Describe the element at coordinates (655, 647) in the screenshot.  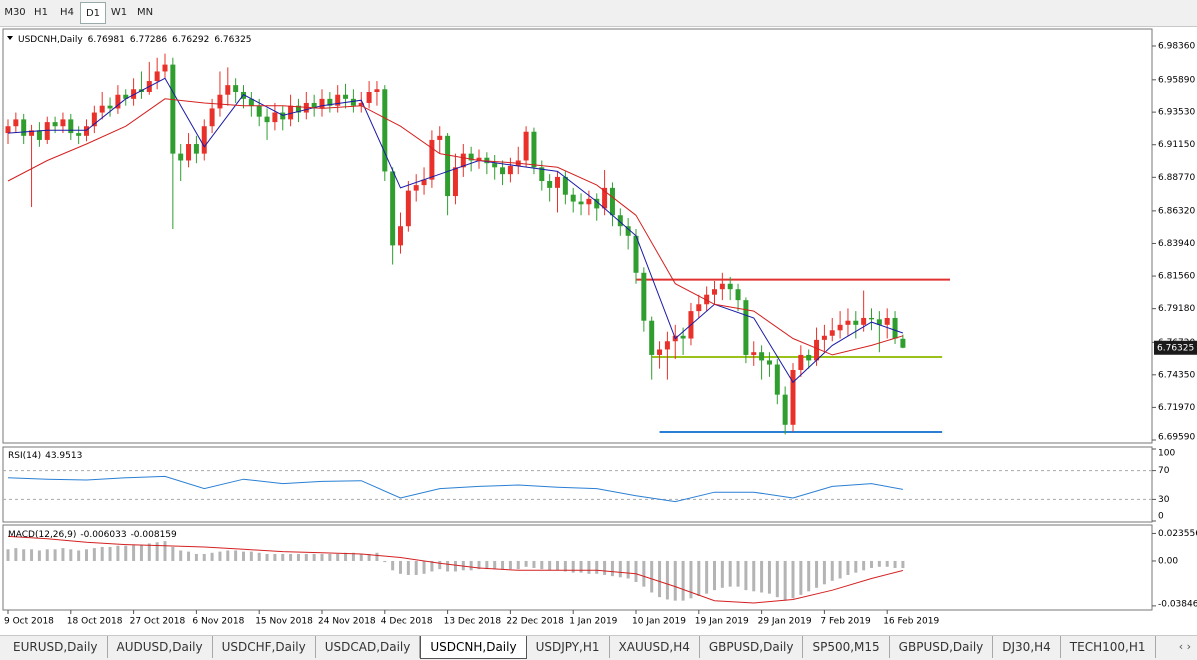
I see `chart-tab: XAUUSD,H4` at that location.